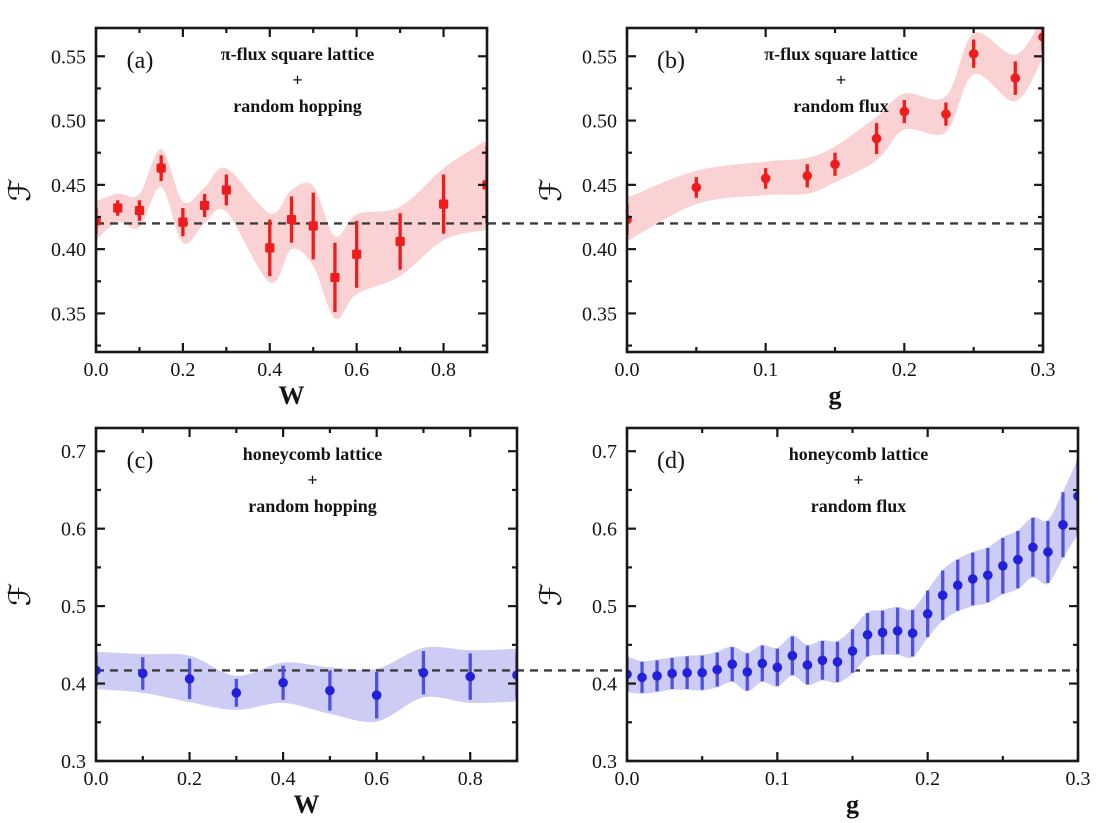  Describe the element at coordinates (599, 57) in the screenshot. I see `y-axis-tick-label: 0.55` at that location.